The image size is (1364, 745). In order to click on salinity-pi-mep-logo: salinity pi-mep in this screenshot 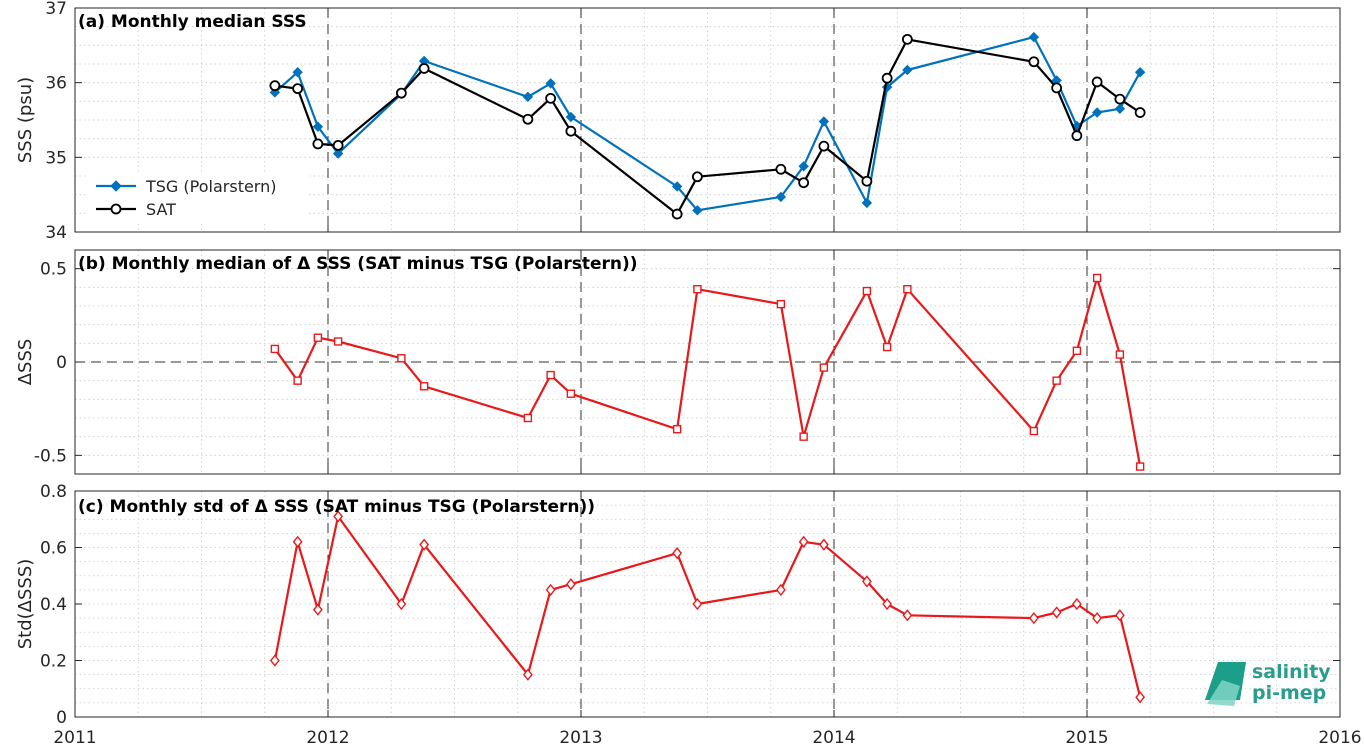, I will do `click(1268, 683)`.